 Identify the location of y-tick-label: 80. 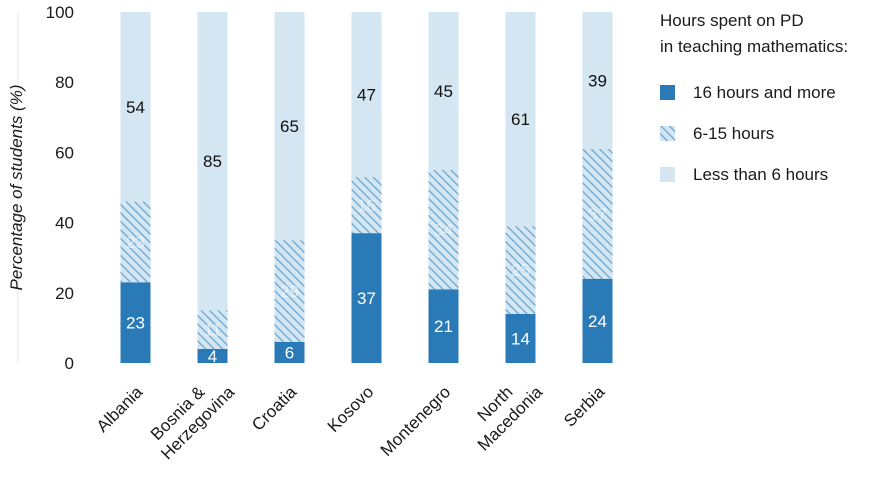
(64, 82).